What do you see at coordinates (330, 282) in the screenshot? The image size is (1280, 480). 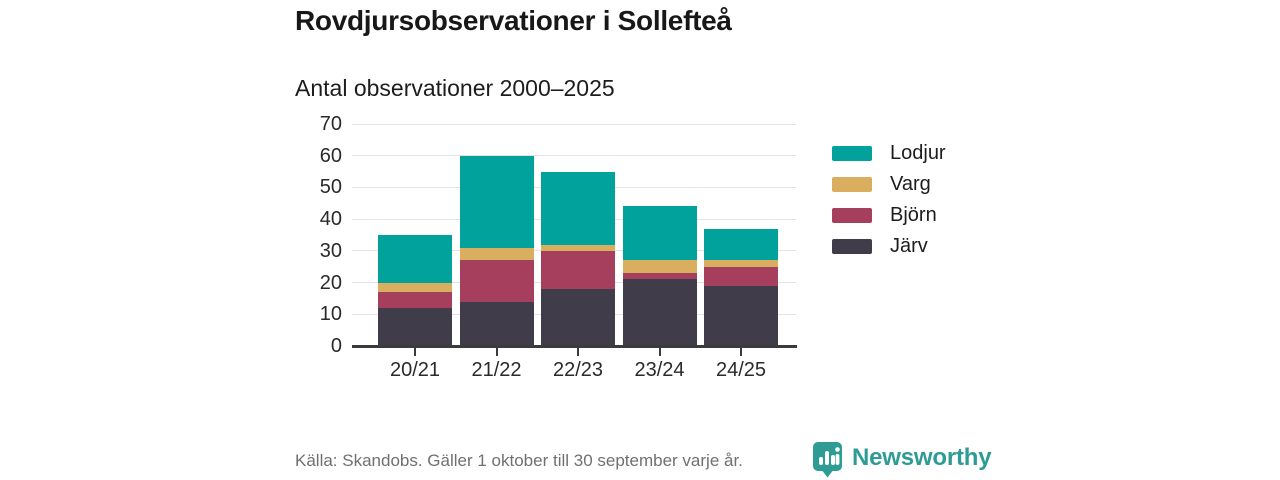 I see `y-tick-label: 20` at bounding box center [330, 282].